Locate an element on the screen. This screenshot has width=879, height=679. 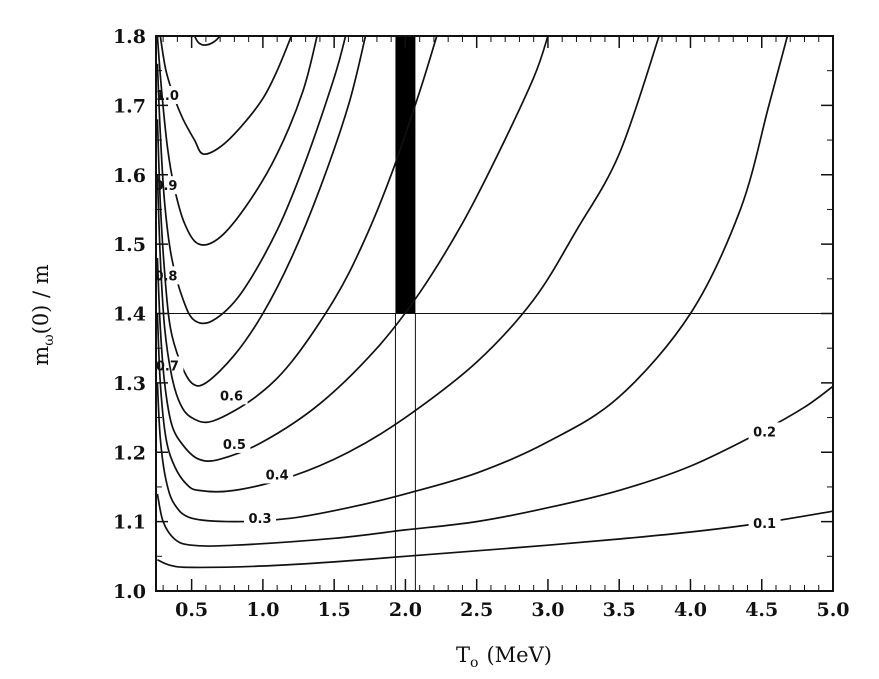
x-tick-label: 0.5 is located at coordinates (191, 610).